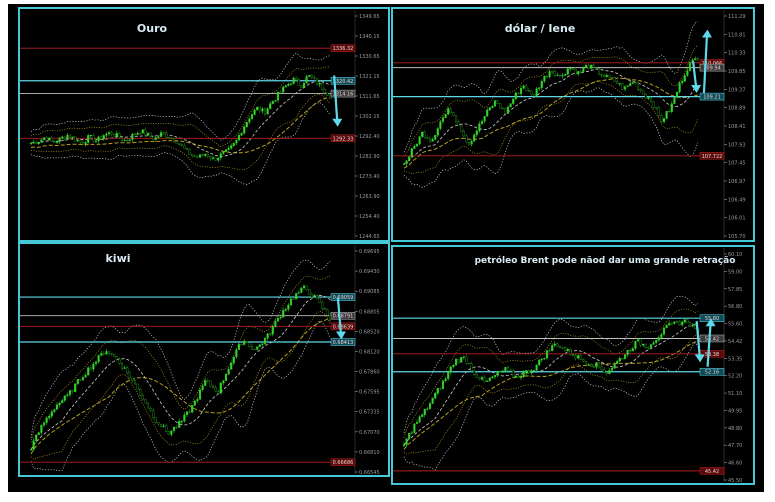 Image resolution: width=775 pixels, height=502 pixels. Describe the element at coordinates (705, 64) in the screenshot. I see `usdjpy-forecast-arrow` at that location.